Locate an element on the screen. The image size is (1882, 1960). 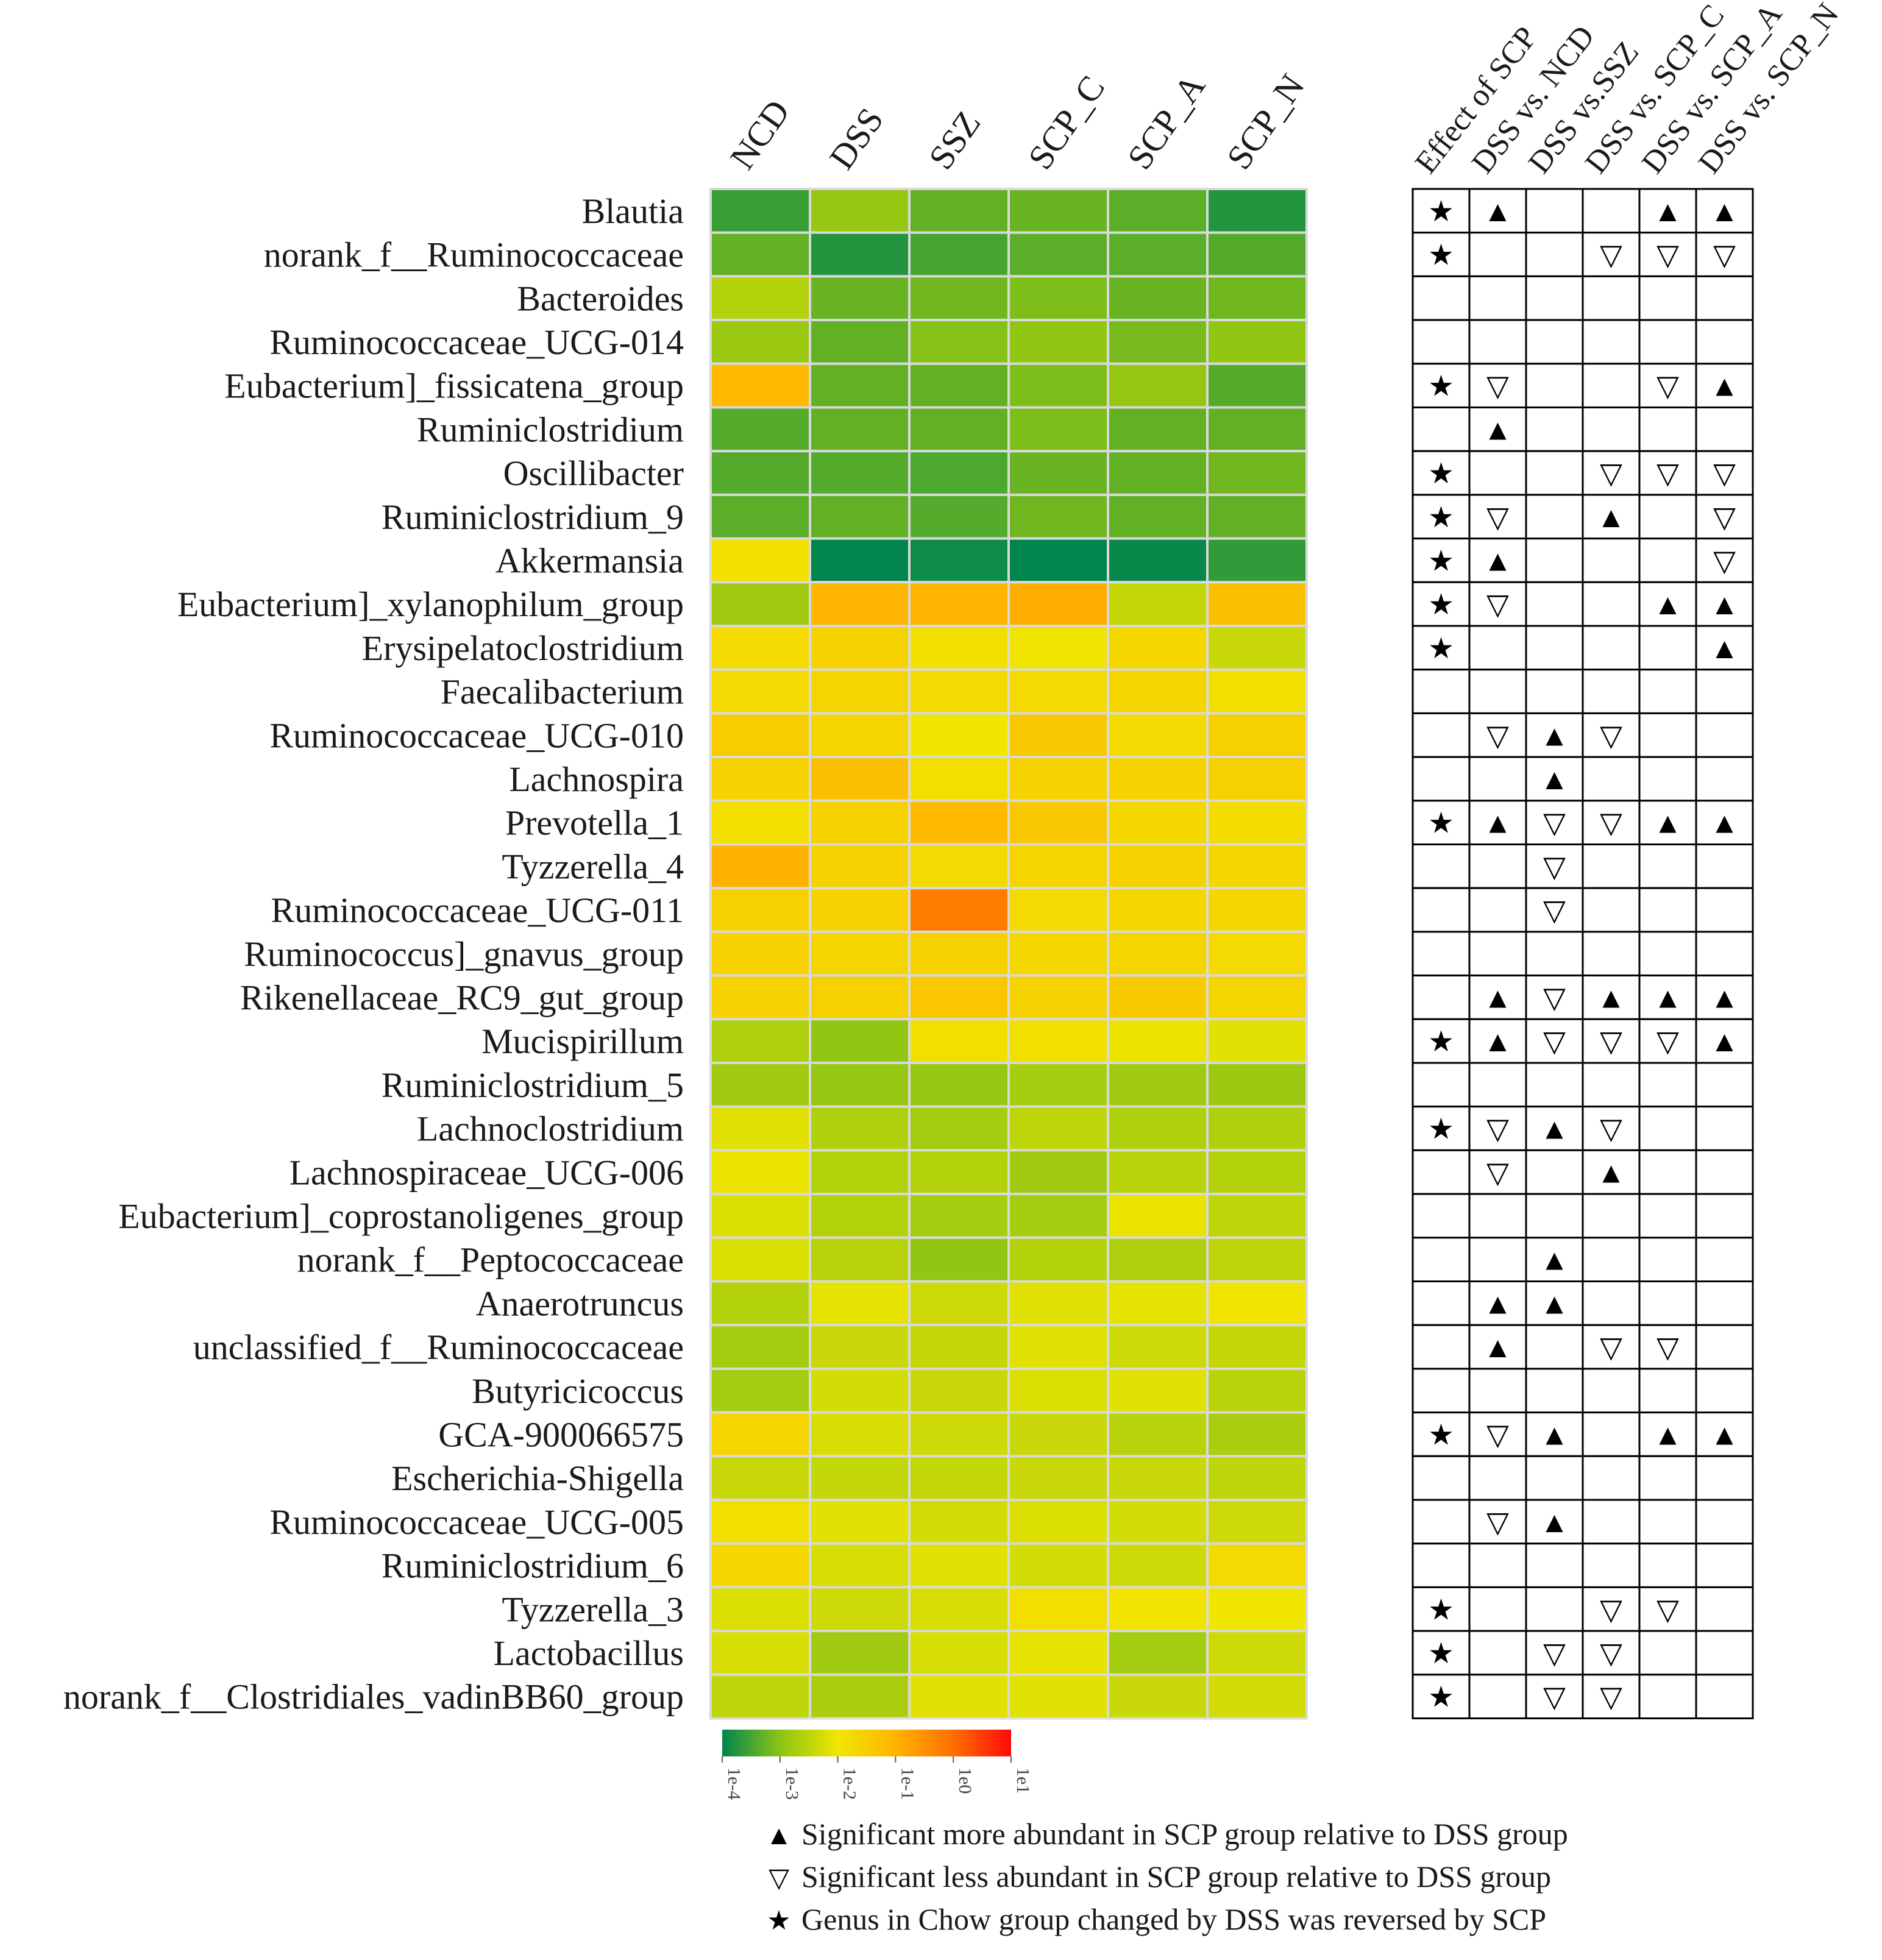
row-label: Ruminococcus]_gnavus_group is located at coordinates (464, 954).